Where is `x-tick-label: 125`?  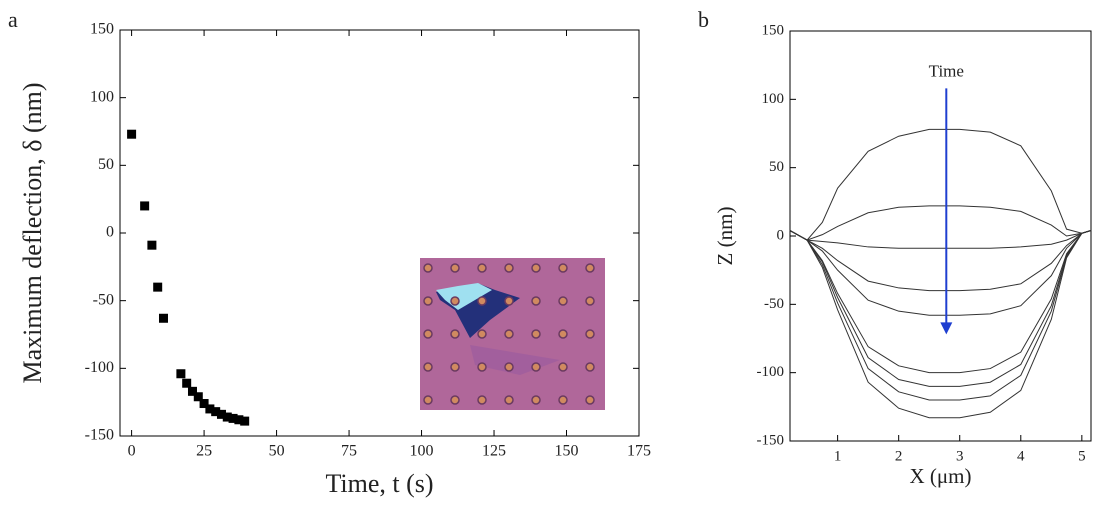
x-tick-label: 125 is located at coordinates (494, 451).